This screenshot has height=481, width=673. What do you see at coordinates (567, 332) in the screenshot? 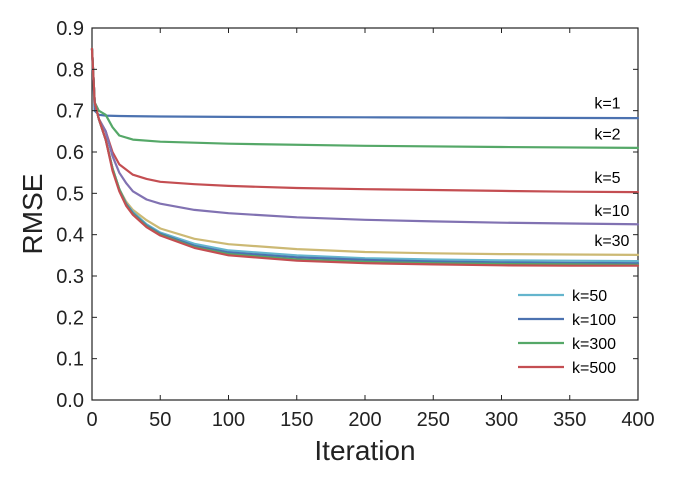
I see `legend: k=50 k=100 k=300 k=500` at bounding box center [567, 332].